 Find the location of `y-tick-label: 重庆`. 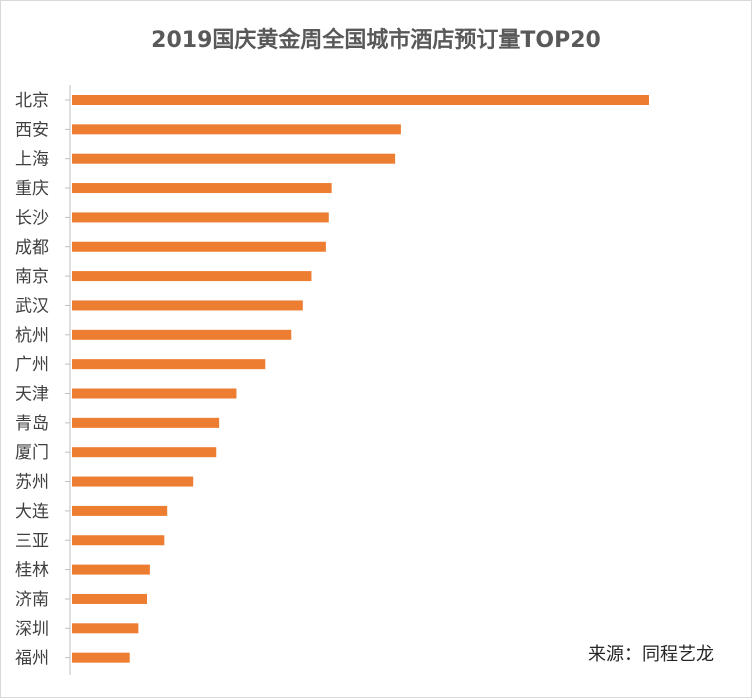

y-tick-label: 重庆 is located at coordinates (32, 189).